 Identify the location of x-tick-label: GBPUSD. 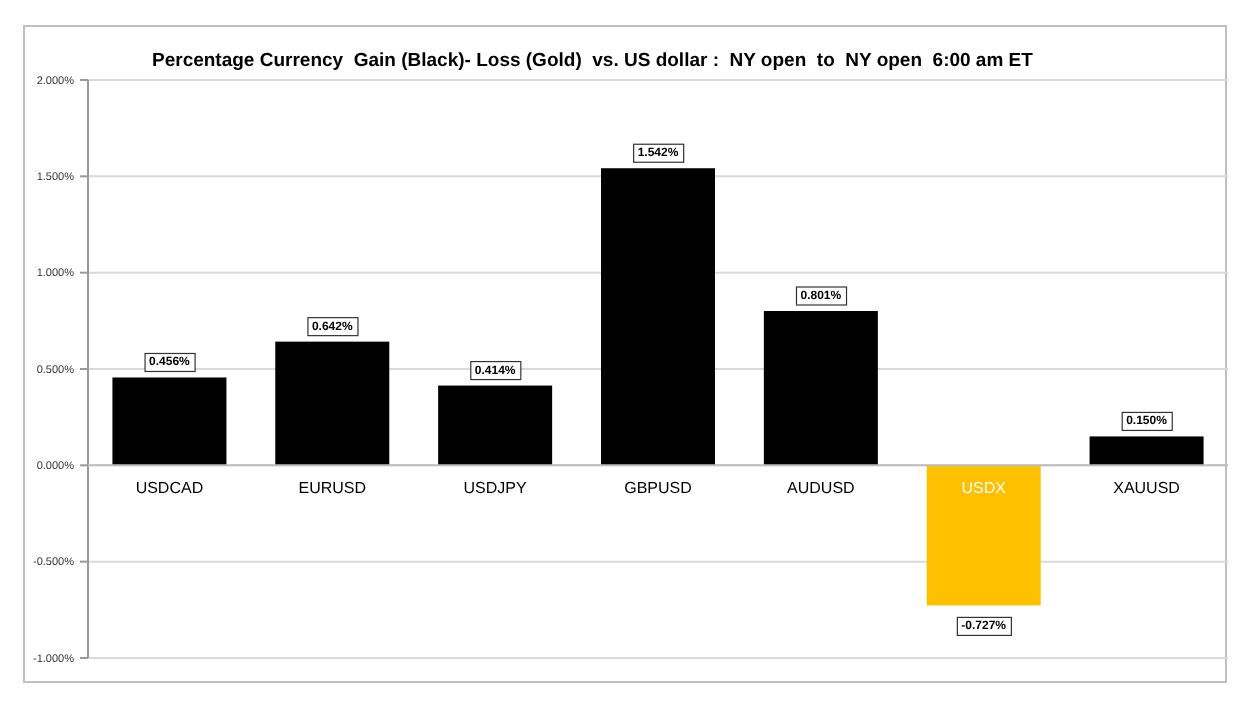
(658, 488).